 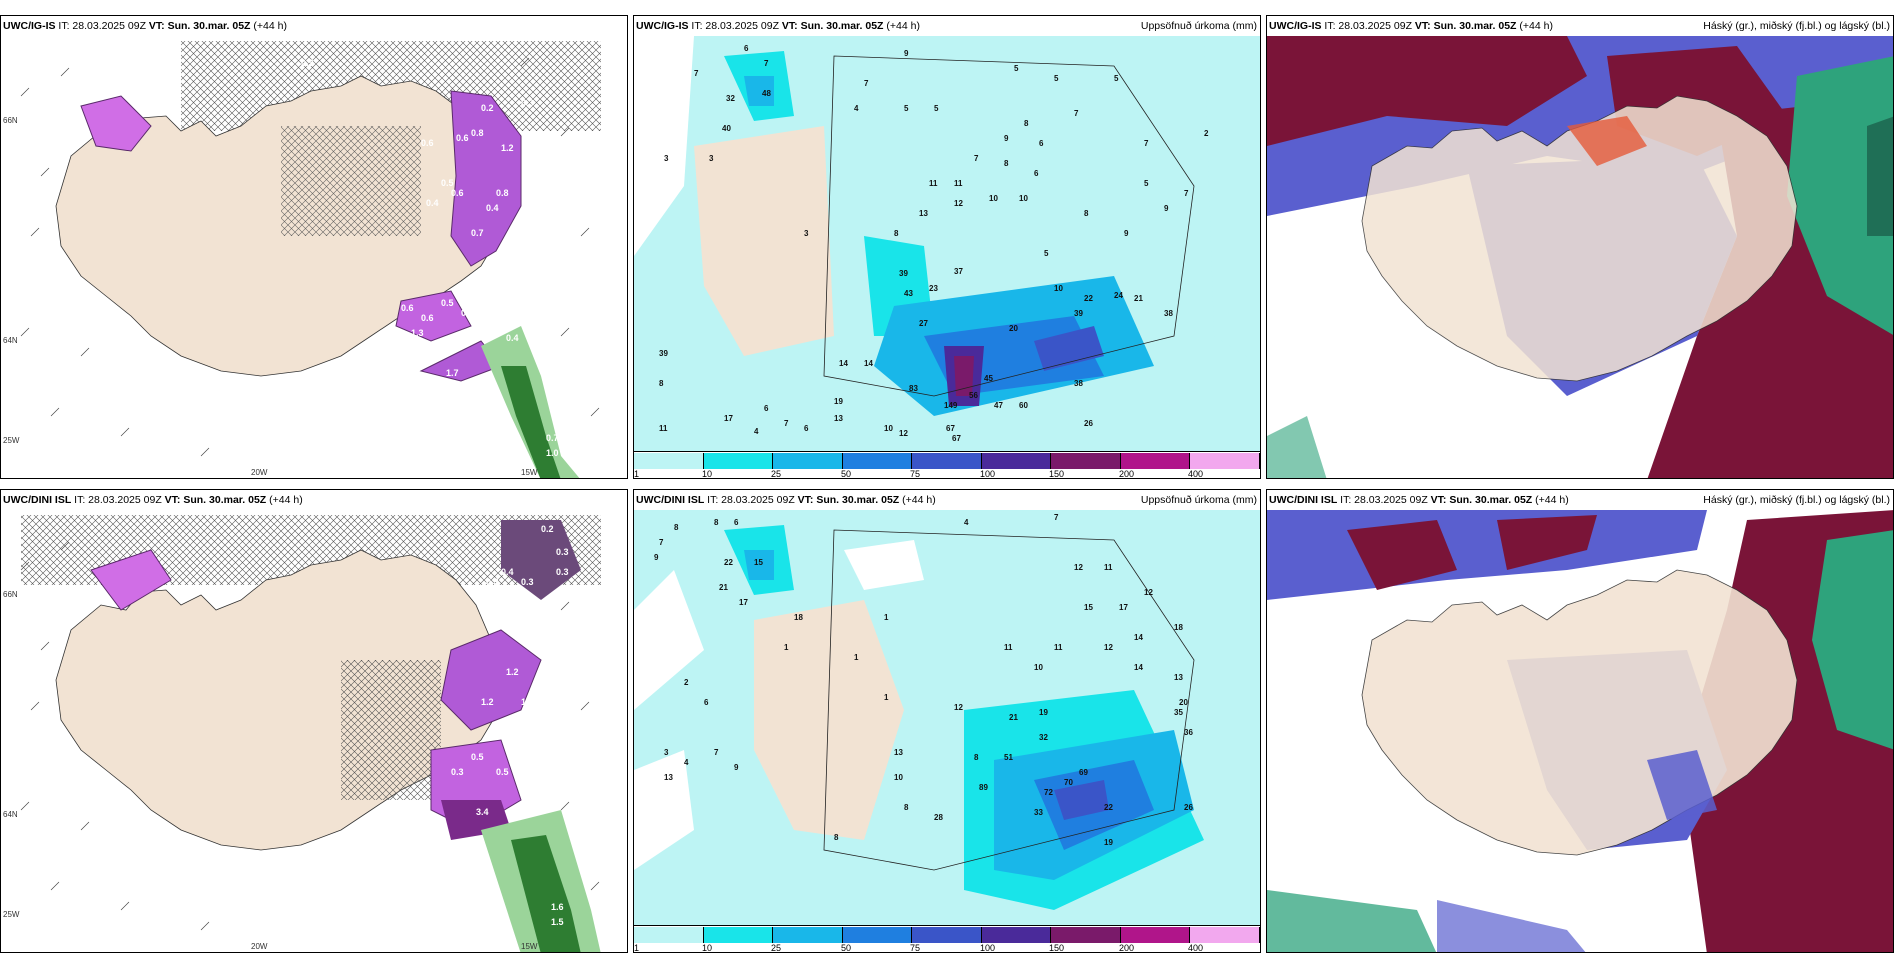 What do you see at coordinates (1008, 757) in the screenshot?
I see `value-label: 51` at bounding box center [1008, 757].